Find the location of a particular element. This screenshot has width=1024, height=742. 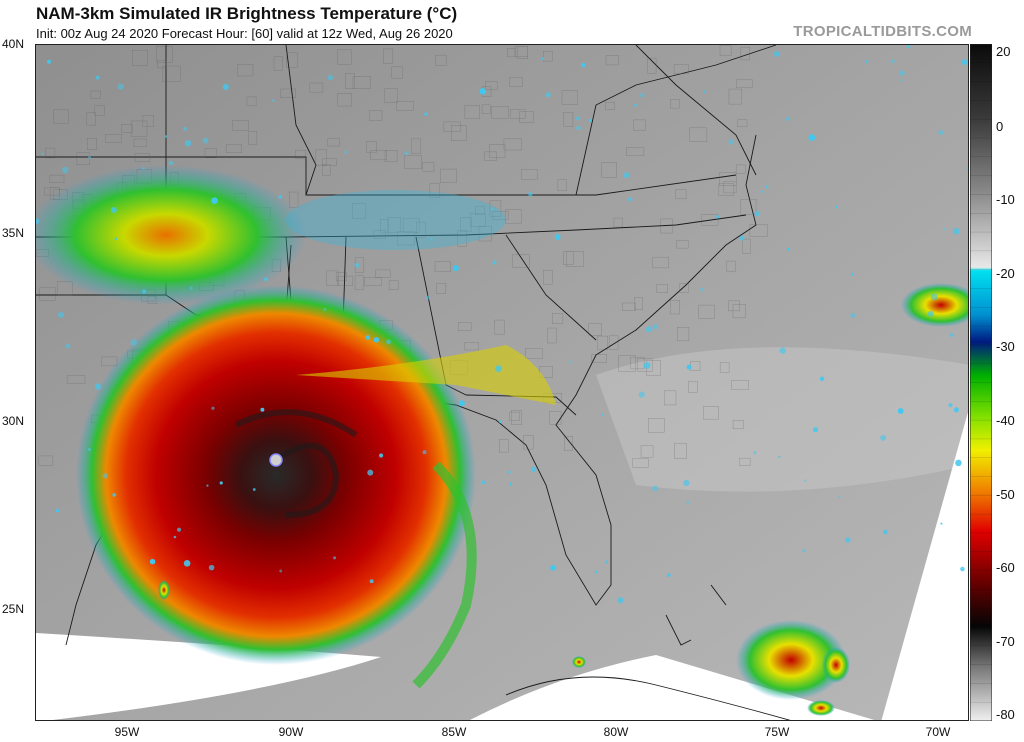

rainband-east is located at coordinates (444, 575).